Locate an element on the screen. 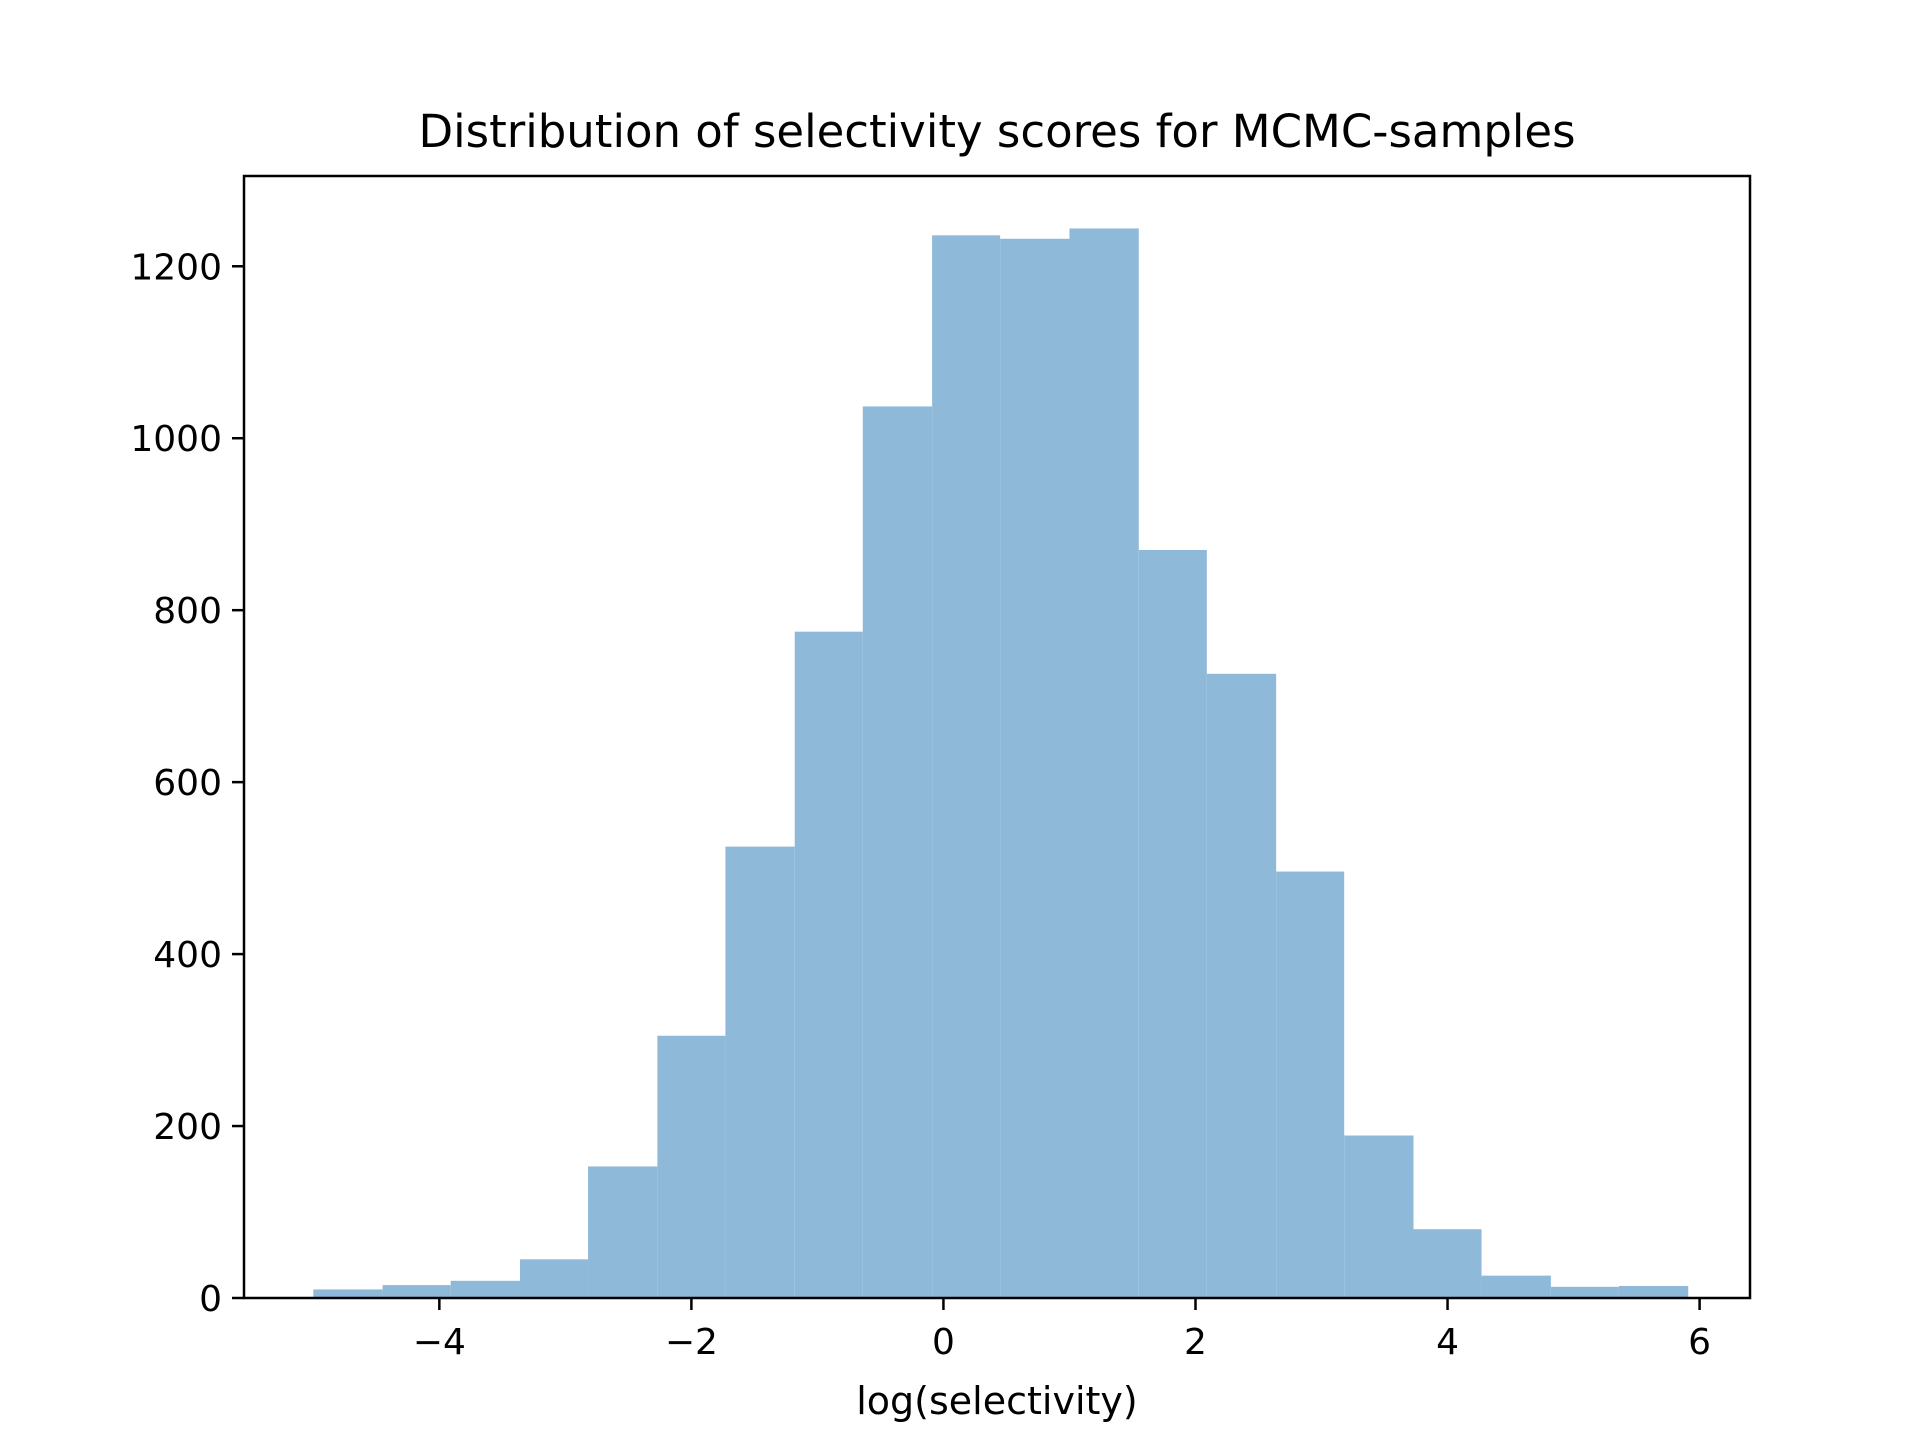 The width and height of the screenshot is (1920, 1440). y-tick-label: 600 is located at coordinates (187, 783).